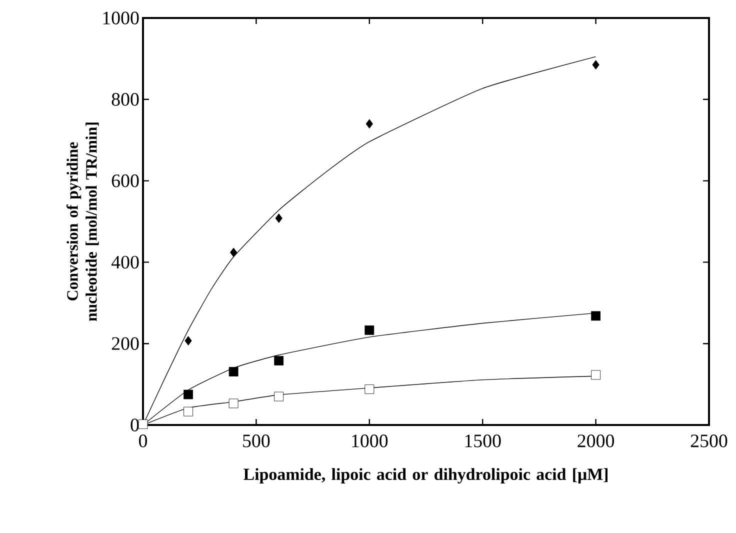 This screenshot has width=736, height=533. I want to click on y-tick-label: 600, so click(125, 181).